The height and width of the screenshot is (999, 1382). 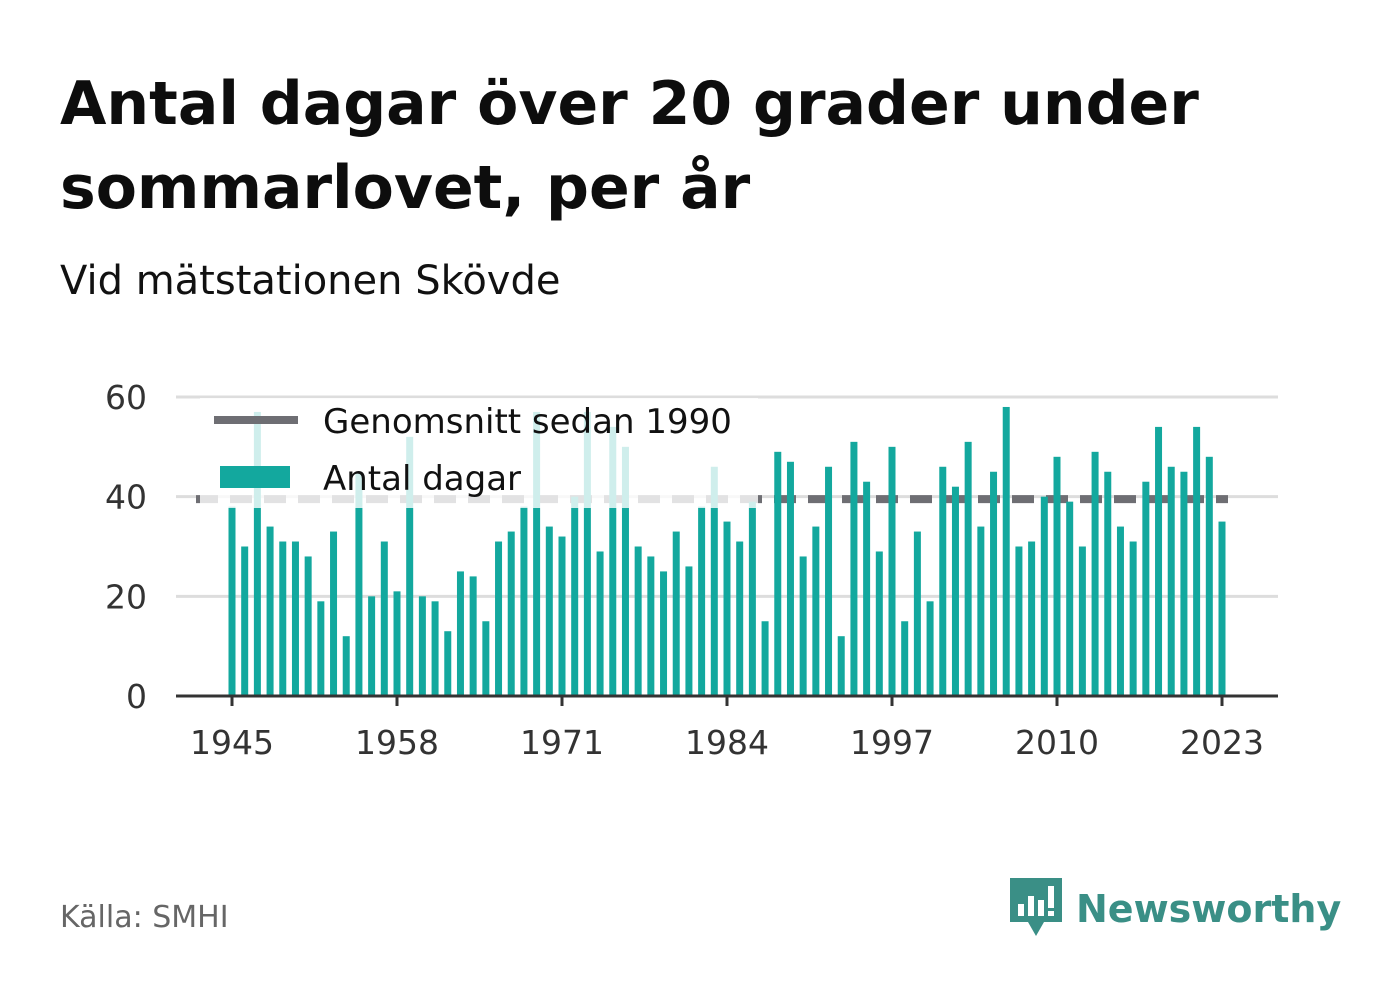 What do you see at coordinates (308, 626) in the screenshot?
I see `bar-1951` at bounding box center [308, 626].